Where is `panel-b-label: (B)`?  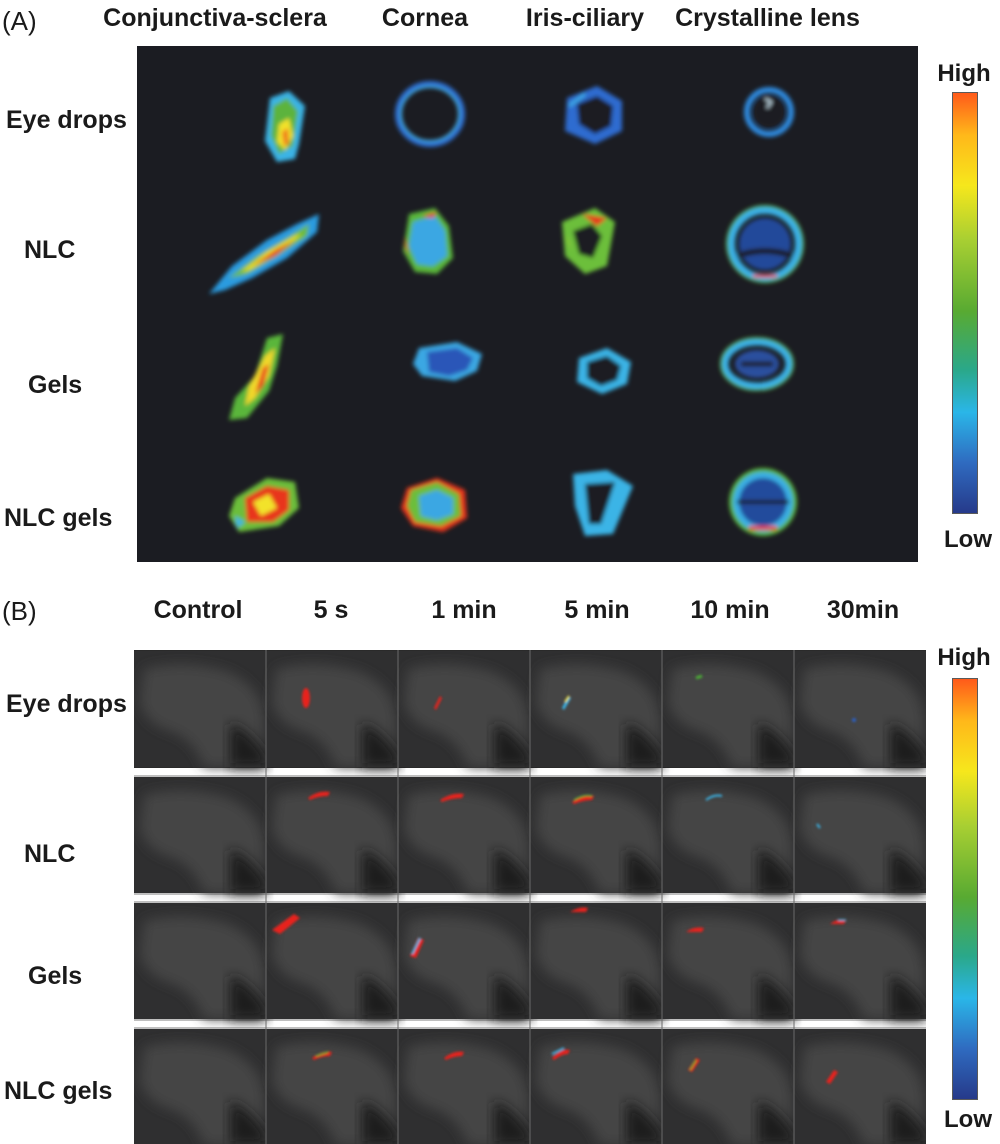
panel-b-label: (B) is located at coordinates (19, 611).